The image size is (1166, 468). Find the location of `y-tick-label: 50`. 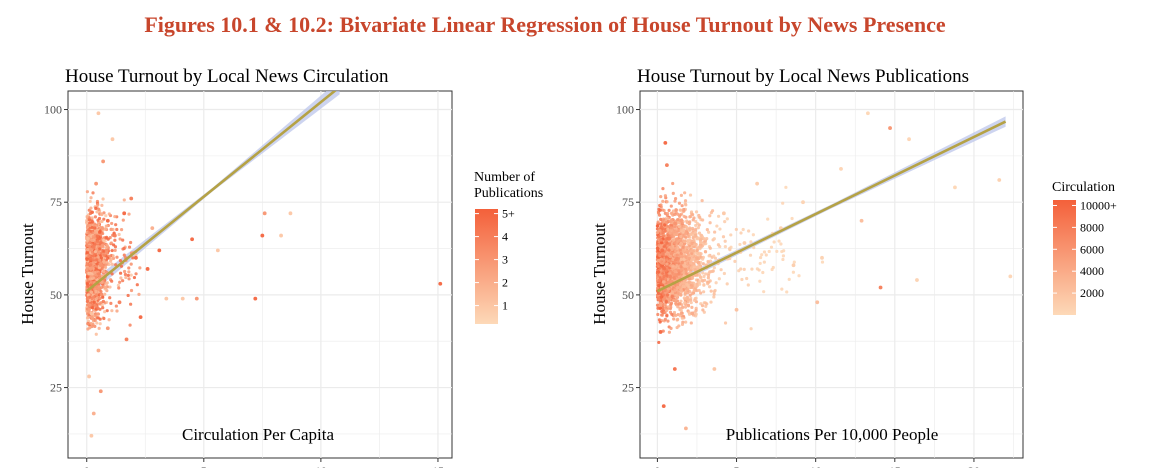

y-tick-label: 50 is located at coordinates (56, 295).